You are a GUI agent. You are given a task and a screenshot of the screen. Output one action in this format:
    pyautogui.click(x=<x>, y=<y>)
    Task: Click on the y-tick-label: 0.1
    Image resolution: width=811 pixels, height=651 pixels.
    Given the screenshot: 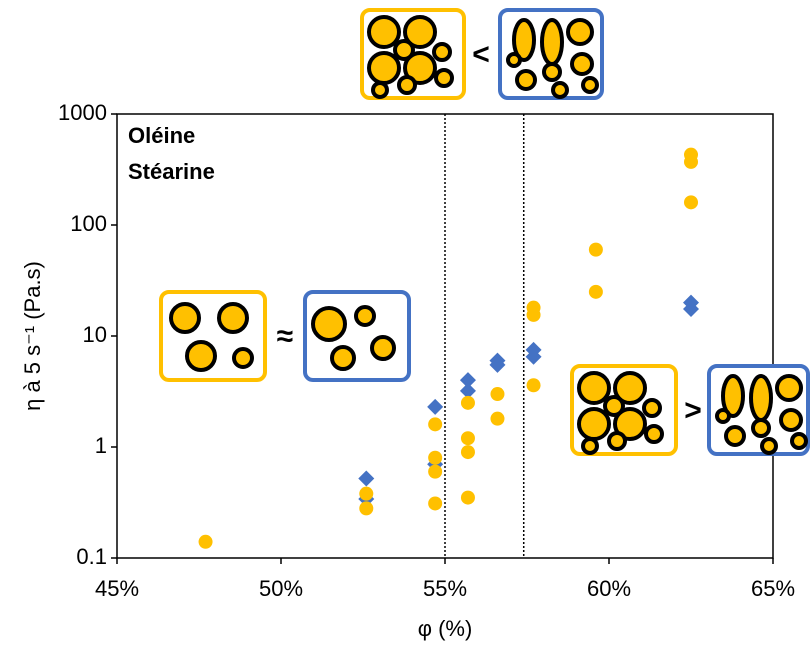 What is the action you would take?
    pyautogui.click(x=91, y=556)
    